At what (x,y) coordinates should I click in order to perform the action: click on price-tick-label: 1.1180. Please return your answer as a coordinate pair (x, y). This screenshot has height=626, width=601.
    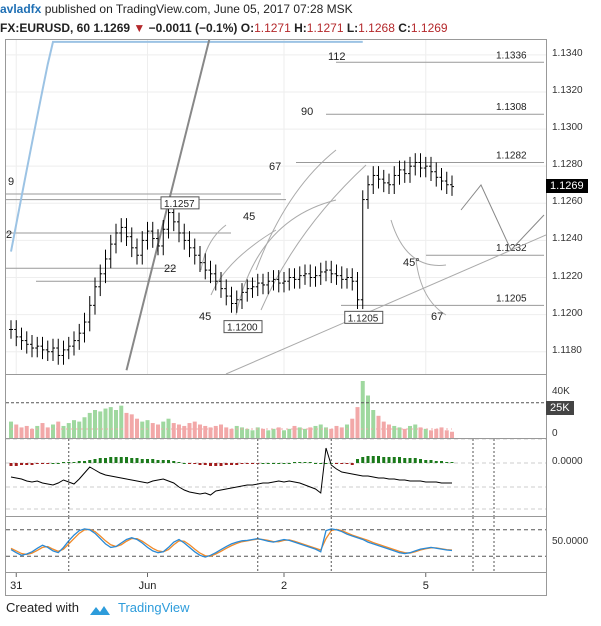
    Looking at the image, I should click on (567, 350).